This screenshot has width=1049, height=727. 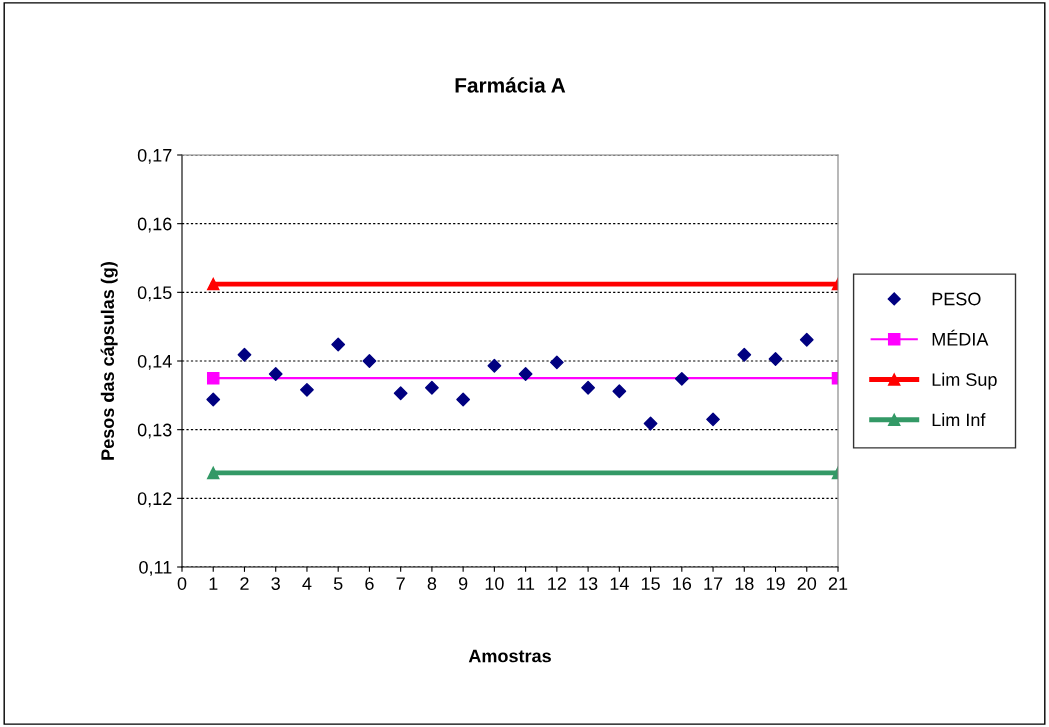 What do you see at coordinates (775, 583) in the screenshot?
I see `x-tick-label: 19` at bounding box center [775, 583].